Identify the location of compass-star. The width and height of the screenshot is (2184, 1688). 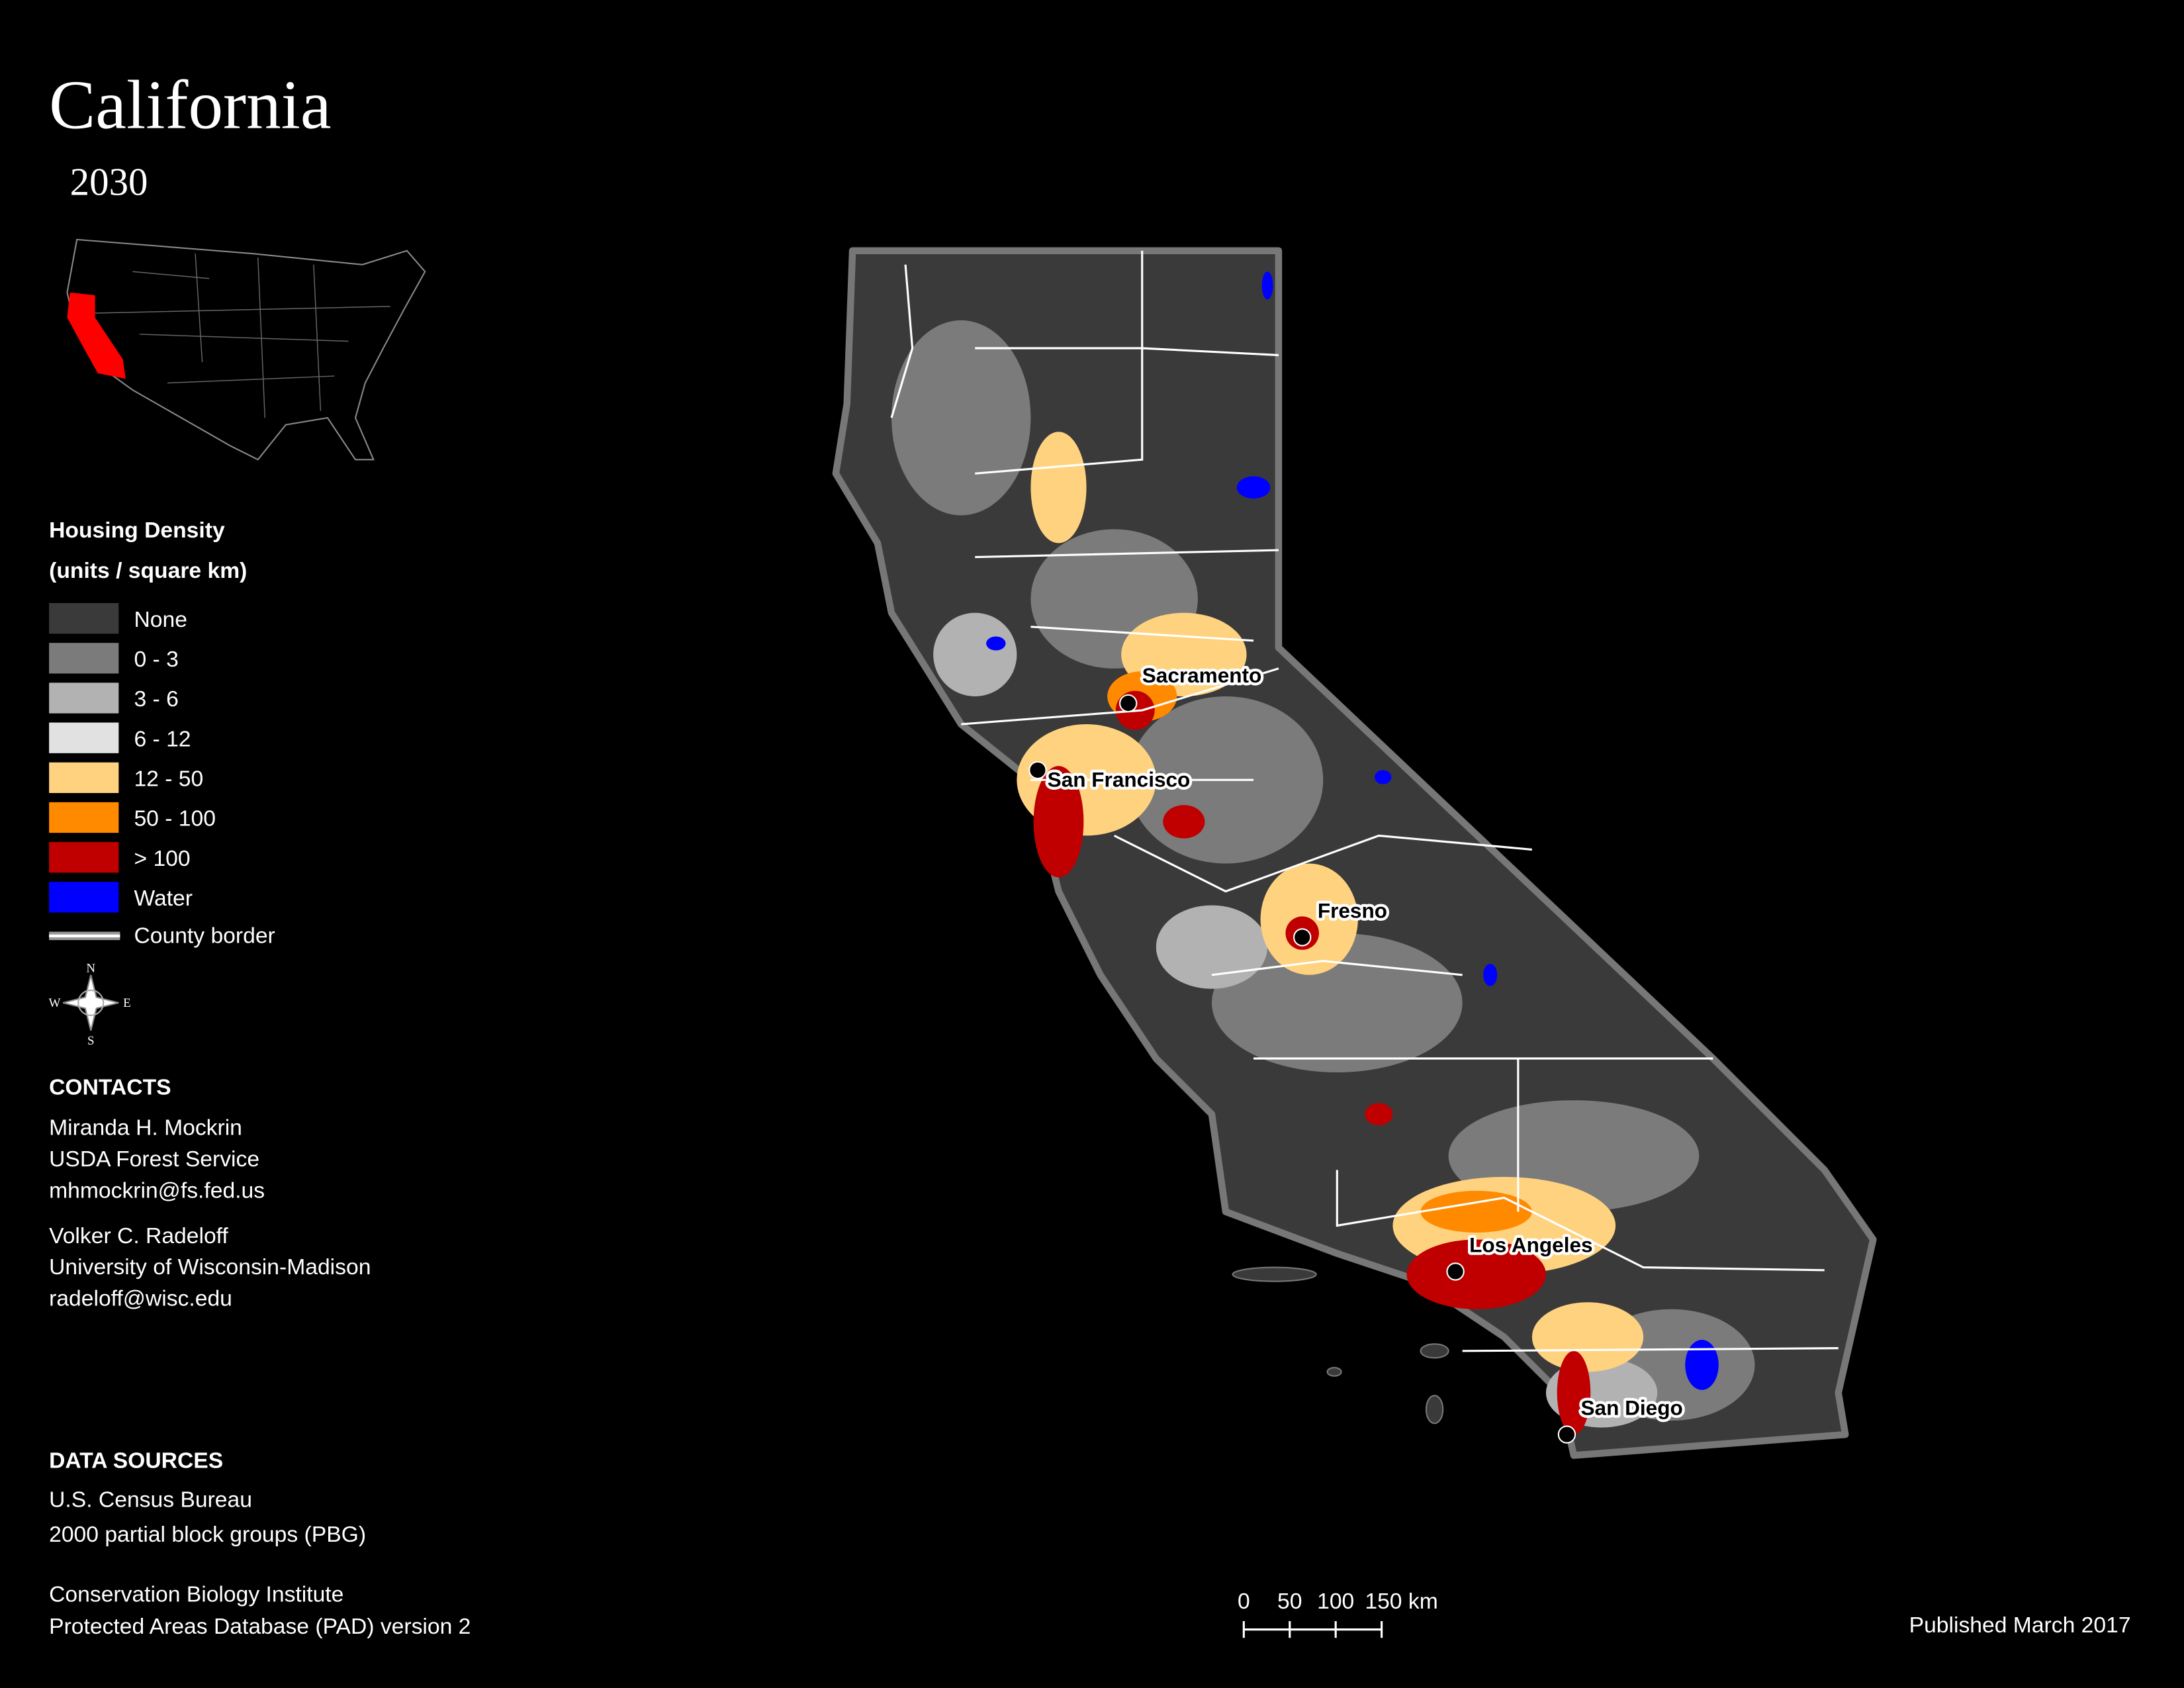
(90, 1002).